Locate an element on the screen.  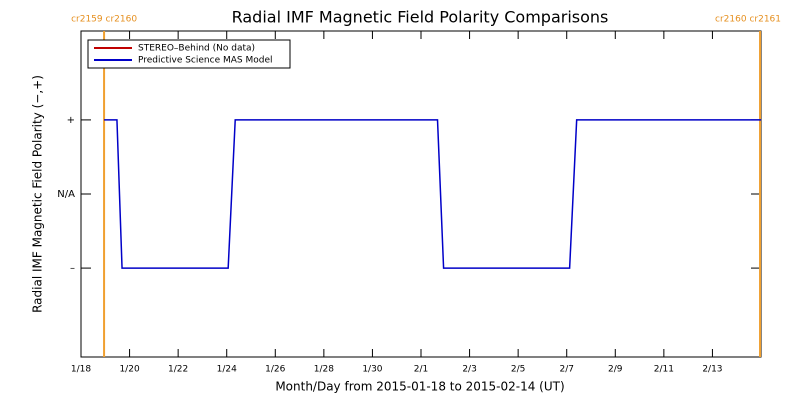
x-tick-label: 1/24 is located at coordinates (227, 370).